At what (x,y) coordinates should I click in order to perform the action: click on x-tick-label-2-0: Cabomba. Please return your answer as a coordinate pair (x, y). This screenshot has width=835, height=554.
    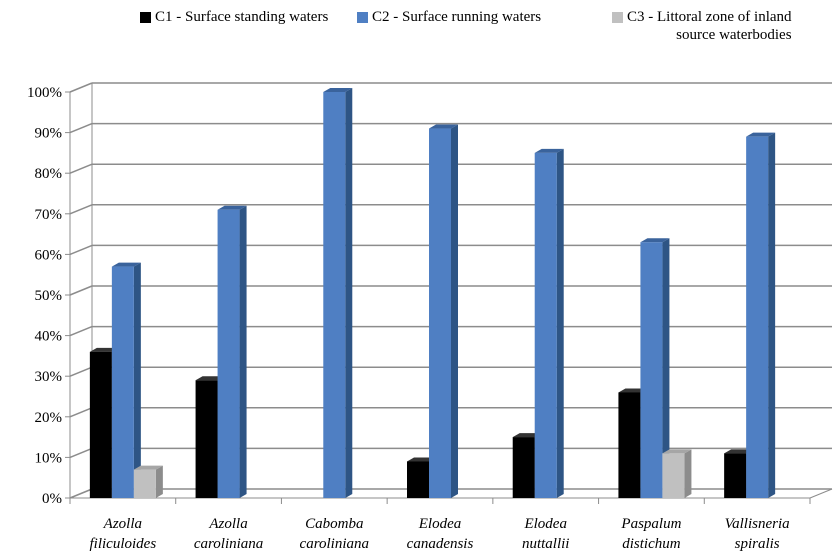
    Looking at the image, I should click on (334, 524).